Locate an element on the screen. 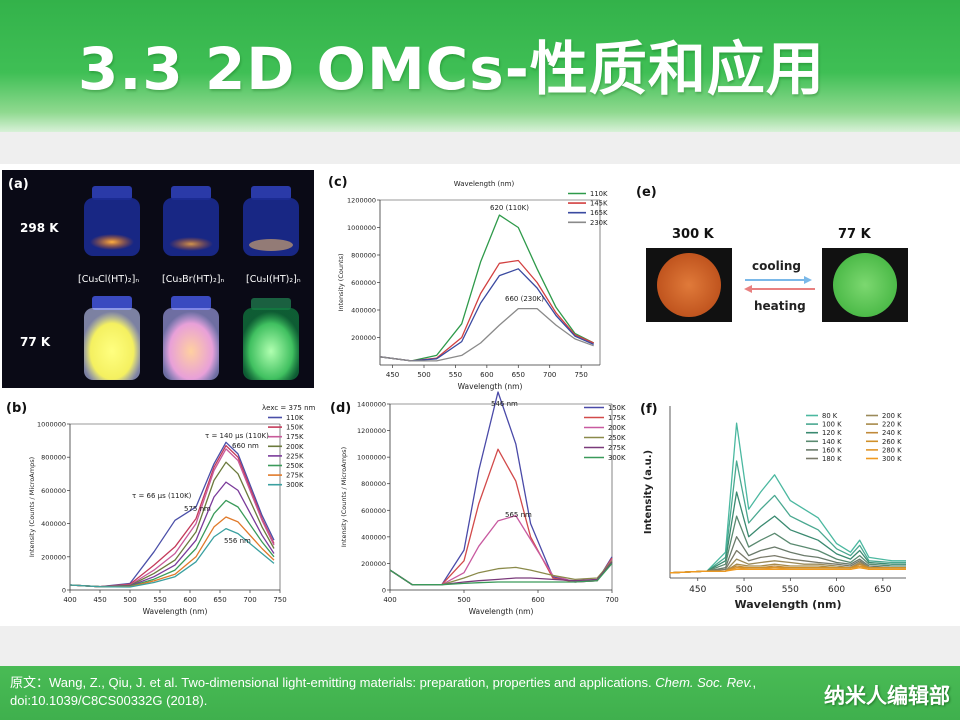 This screenshot has height=720, width=960. chart-b-legend-entry: 110K is located at coordinates (295, 418).